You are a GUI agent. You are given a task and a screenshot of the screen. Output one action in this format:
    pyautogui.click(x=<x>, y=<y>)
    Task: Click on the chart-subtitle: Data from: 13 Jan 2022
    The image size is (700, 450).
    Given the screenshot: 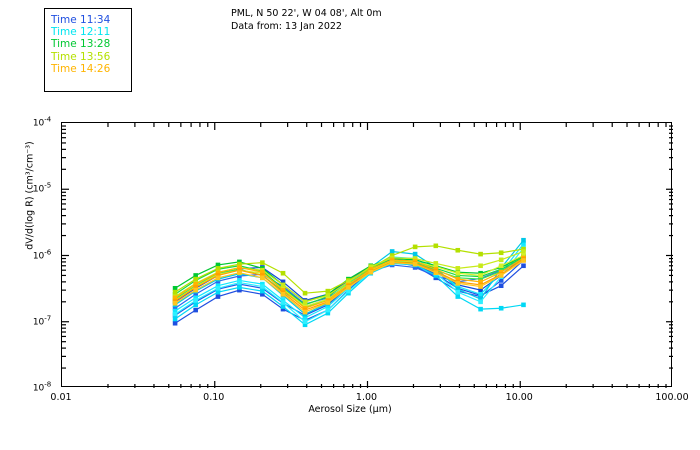 What is the action you would take?
    pyautogui.click(x=286, y=26)
    